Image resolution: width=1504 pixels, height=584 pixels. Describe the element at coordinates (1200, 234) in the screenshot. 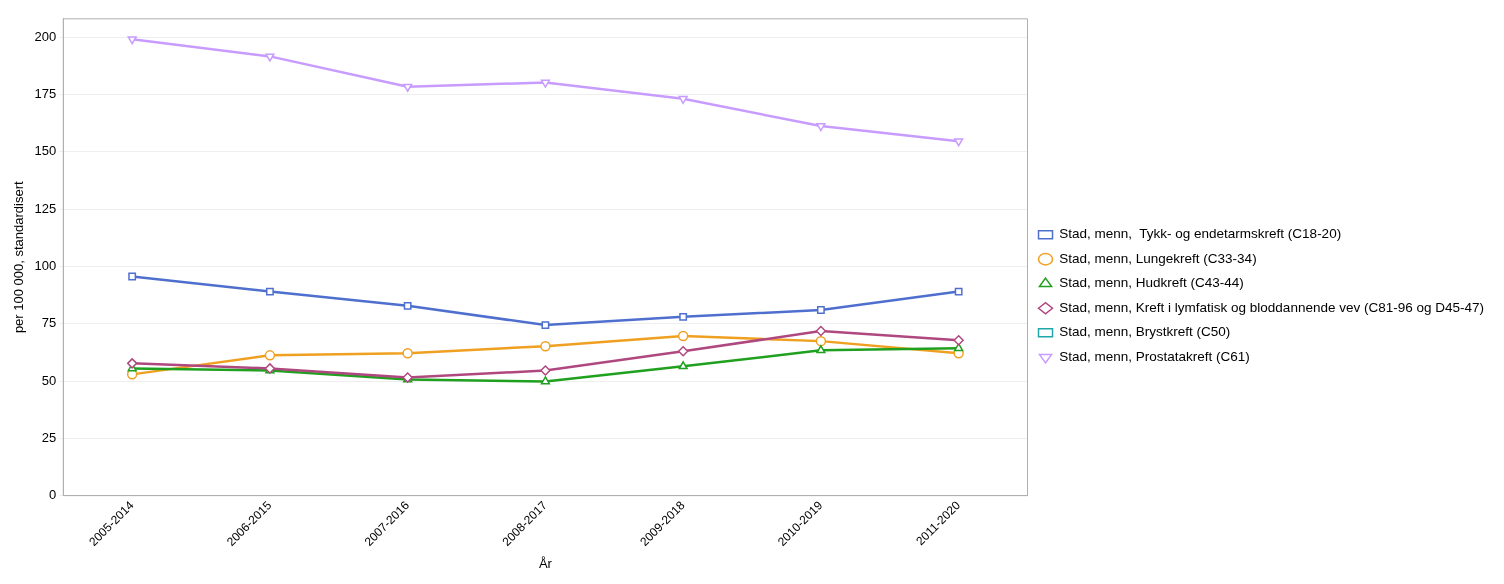

I see `legend-label: Stad, menn, Tykk- og endetarmskreft (C18-20)` at that location.